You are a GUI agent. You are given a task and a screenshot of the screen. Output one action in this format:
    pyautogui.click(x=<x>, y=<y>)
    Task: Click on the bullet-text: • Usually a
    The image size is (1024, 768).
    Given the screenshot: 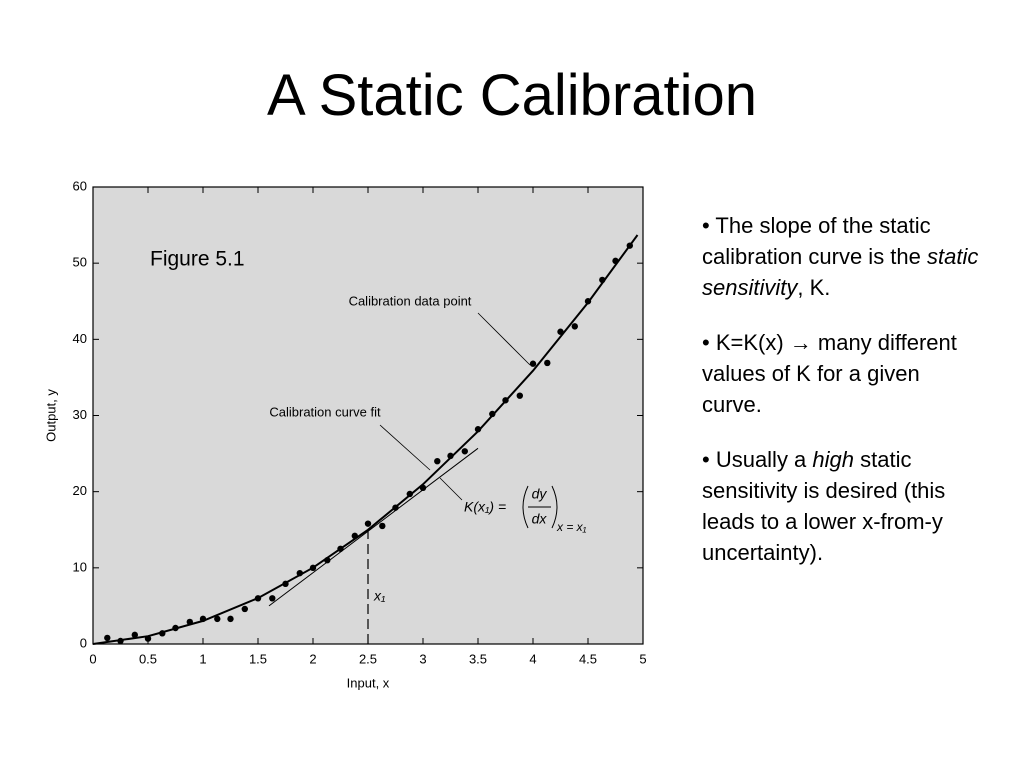 What is the action you would take?
    pyautogui.click(x=757, y=459)
    